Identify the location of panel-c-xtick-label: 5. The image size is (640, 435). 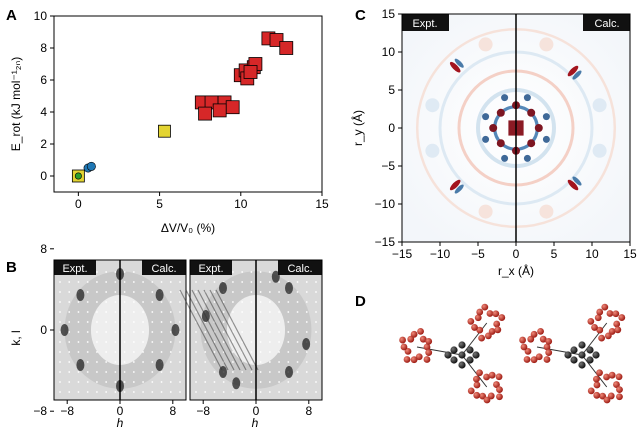
(554, 254).